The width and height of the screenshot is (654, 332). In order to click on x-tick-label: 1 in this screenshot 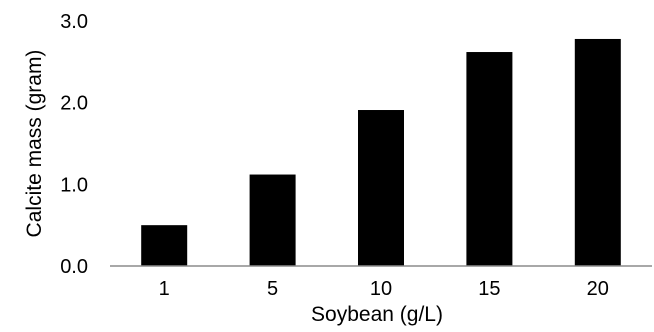, I will do `click(164, 289)`.